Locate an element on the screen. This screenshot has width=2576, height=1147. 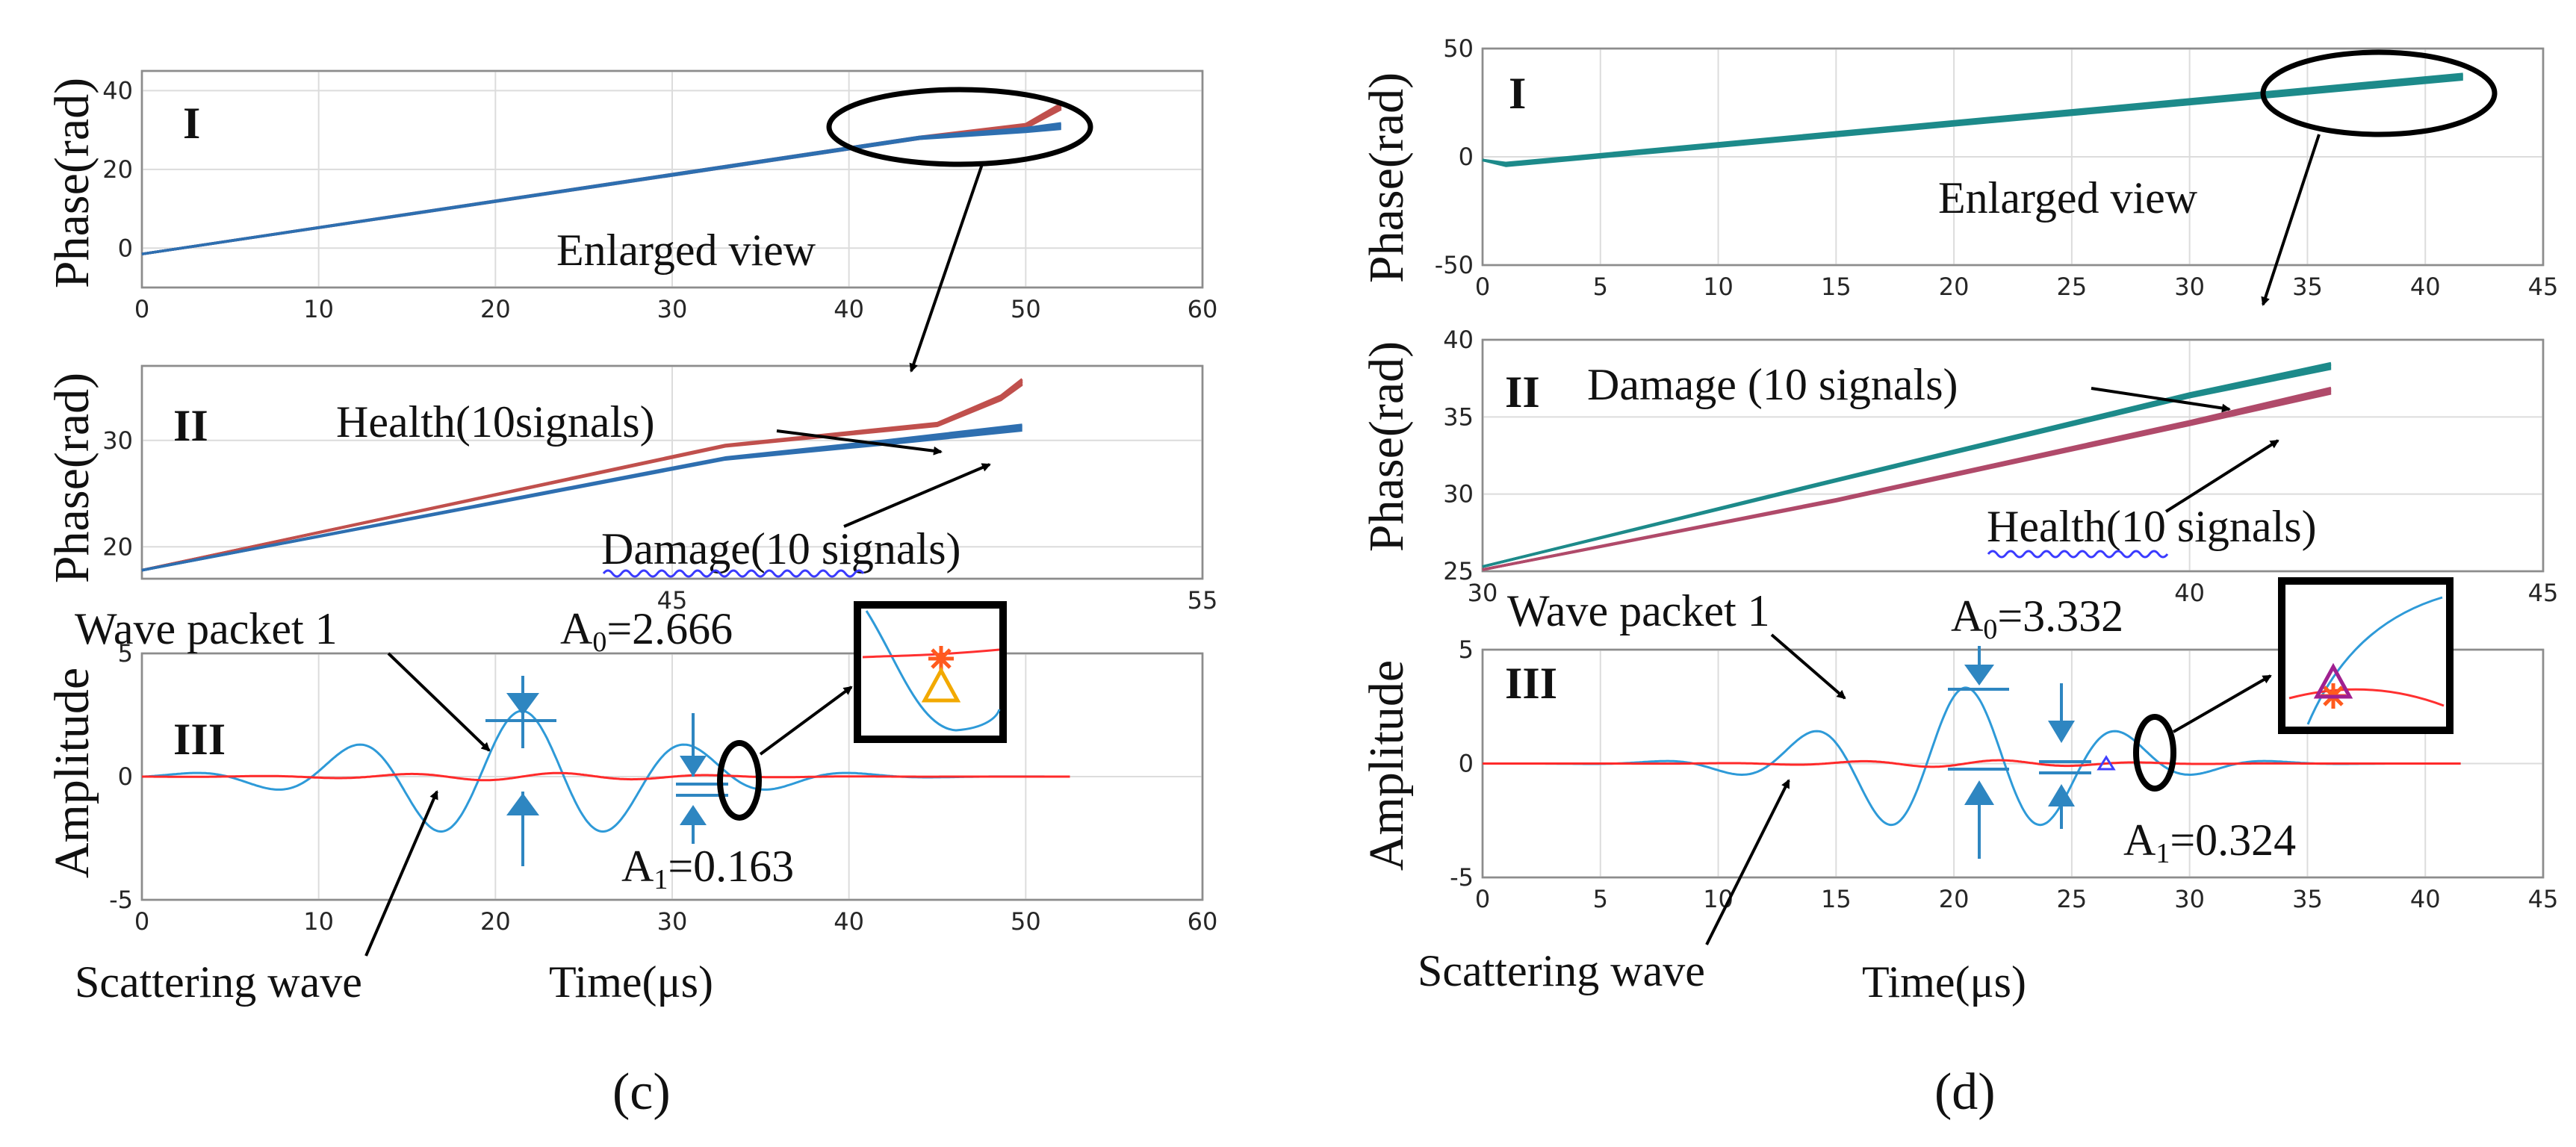
c-I-border is located at coordinates (672, 179).